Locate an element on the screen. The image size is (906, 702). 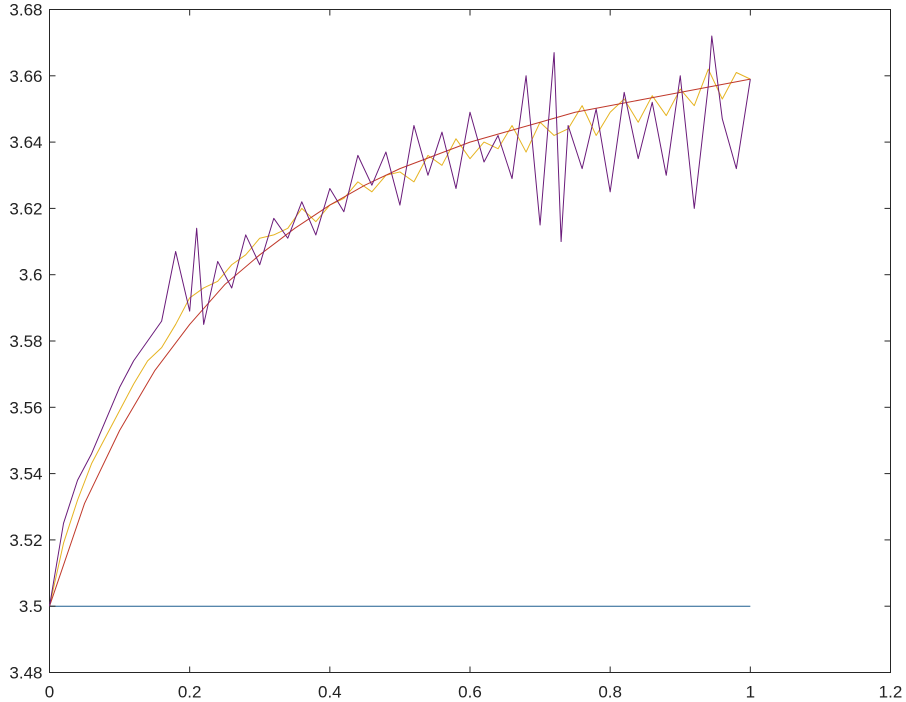
x-tick-label-0: 0 is located at coordinates (49, 692).